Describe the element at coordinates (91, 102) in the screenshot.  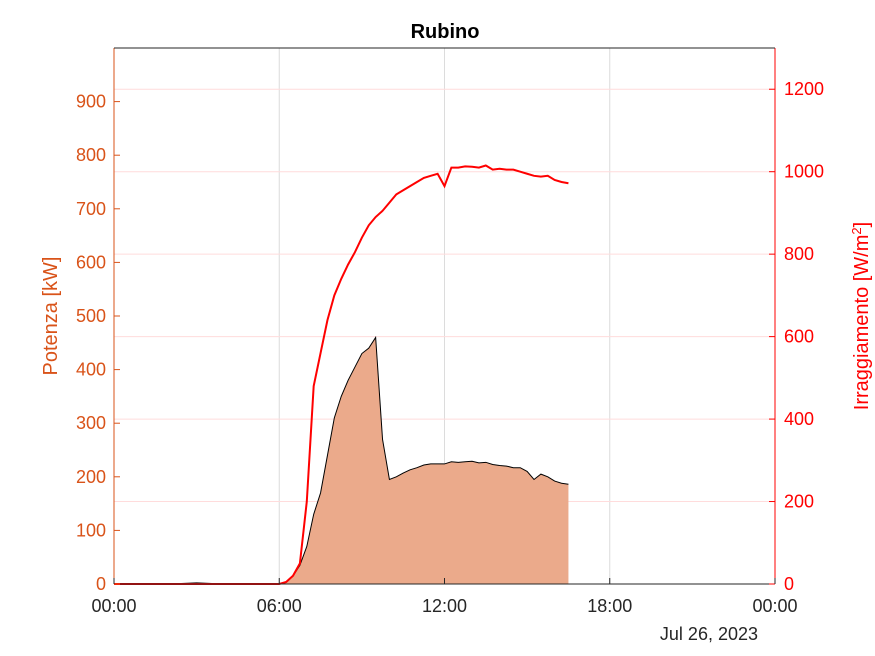
I see `y-tick-label-left: 900` at that location.